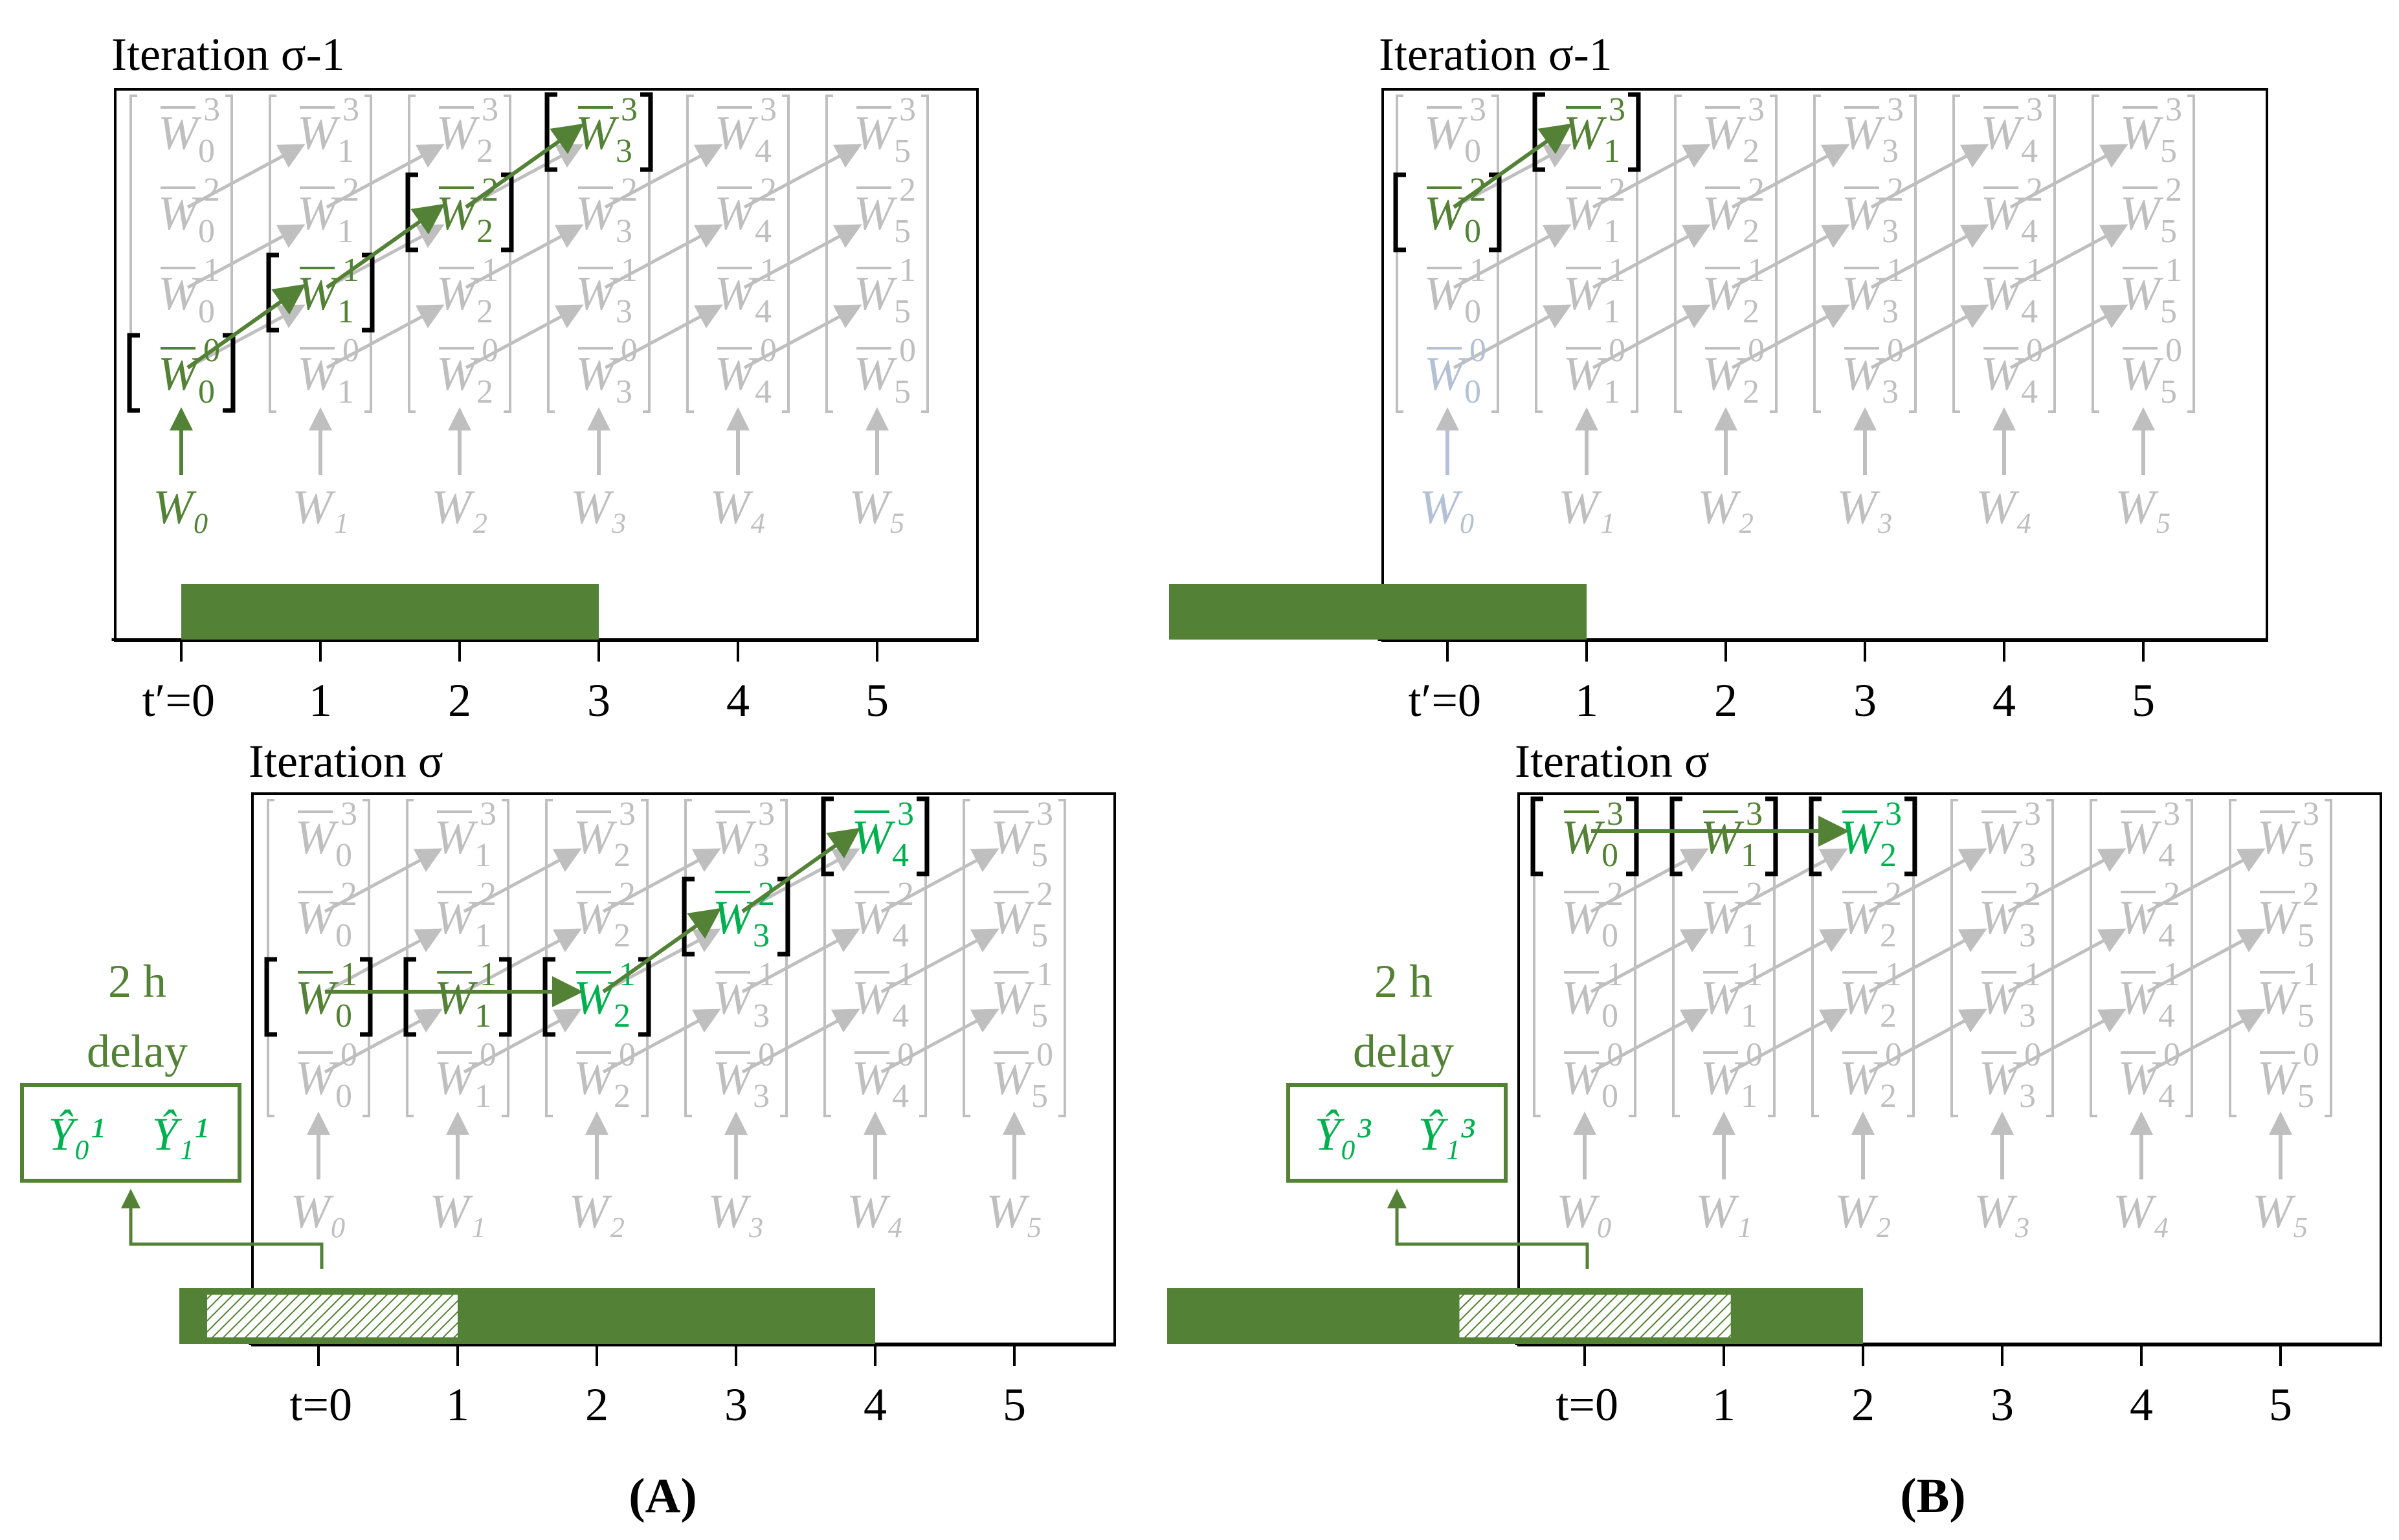 The height and width of the screenshot is (1540, 2399). I want to click on input-label: W₀, so click(1447, 507).